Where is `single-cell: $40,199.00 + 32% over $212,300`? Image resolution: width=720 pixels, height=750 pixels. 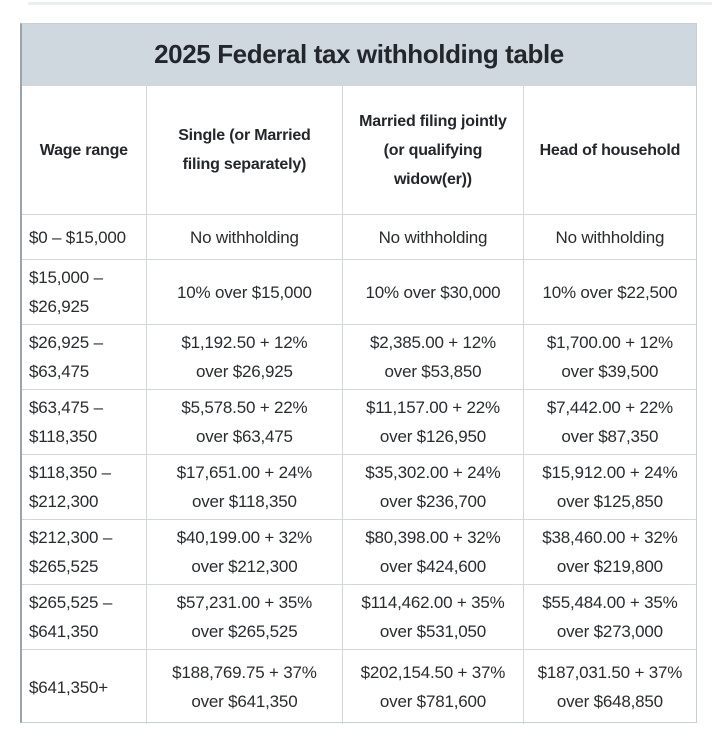
single-cell: $40,199.00 + 32% over $212,300 is located at coordinates (243, 552).